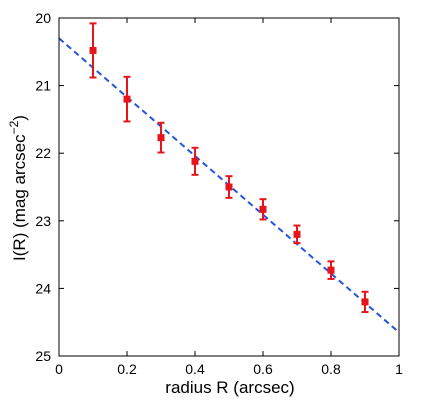  Describe the element at coordinates (43, 153) in the screenshot. I see `y-tick-label: 22` at that location.